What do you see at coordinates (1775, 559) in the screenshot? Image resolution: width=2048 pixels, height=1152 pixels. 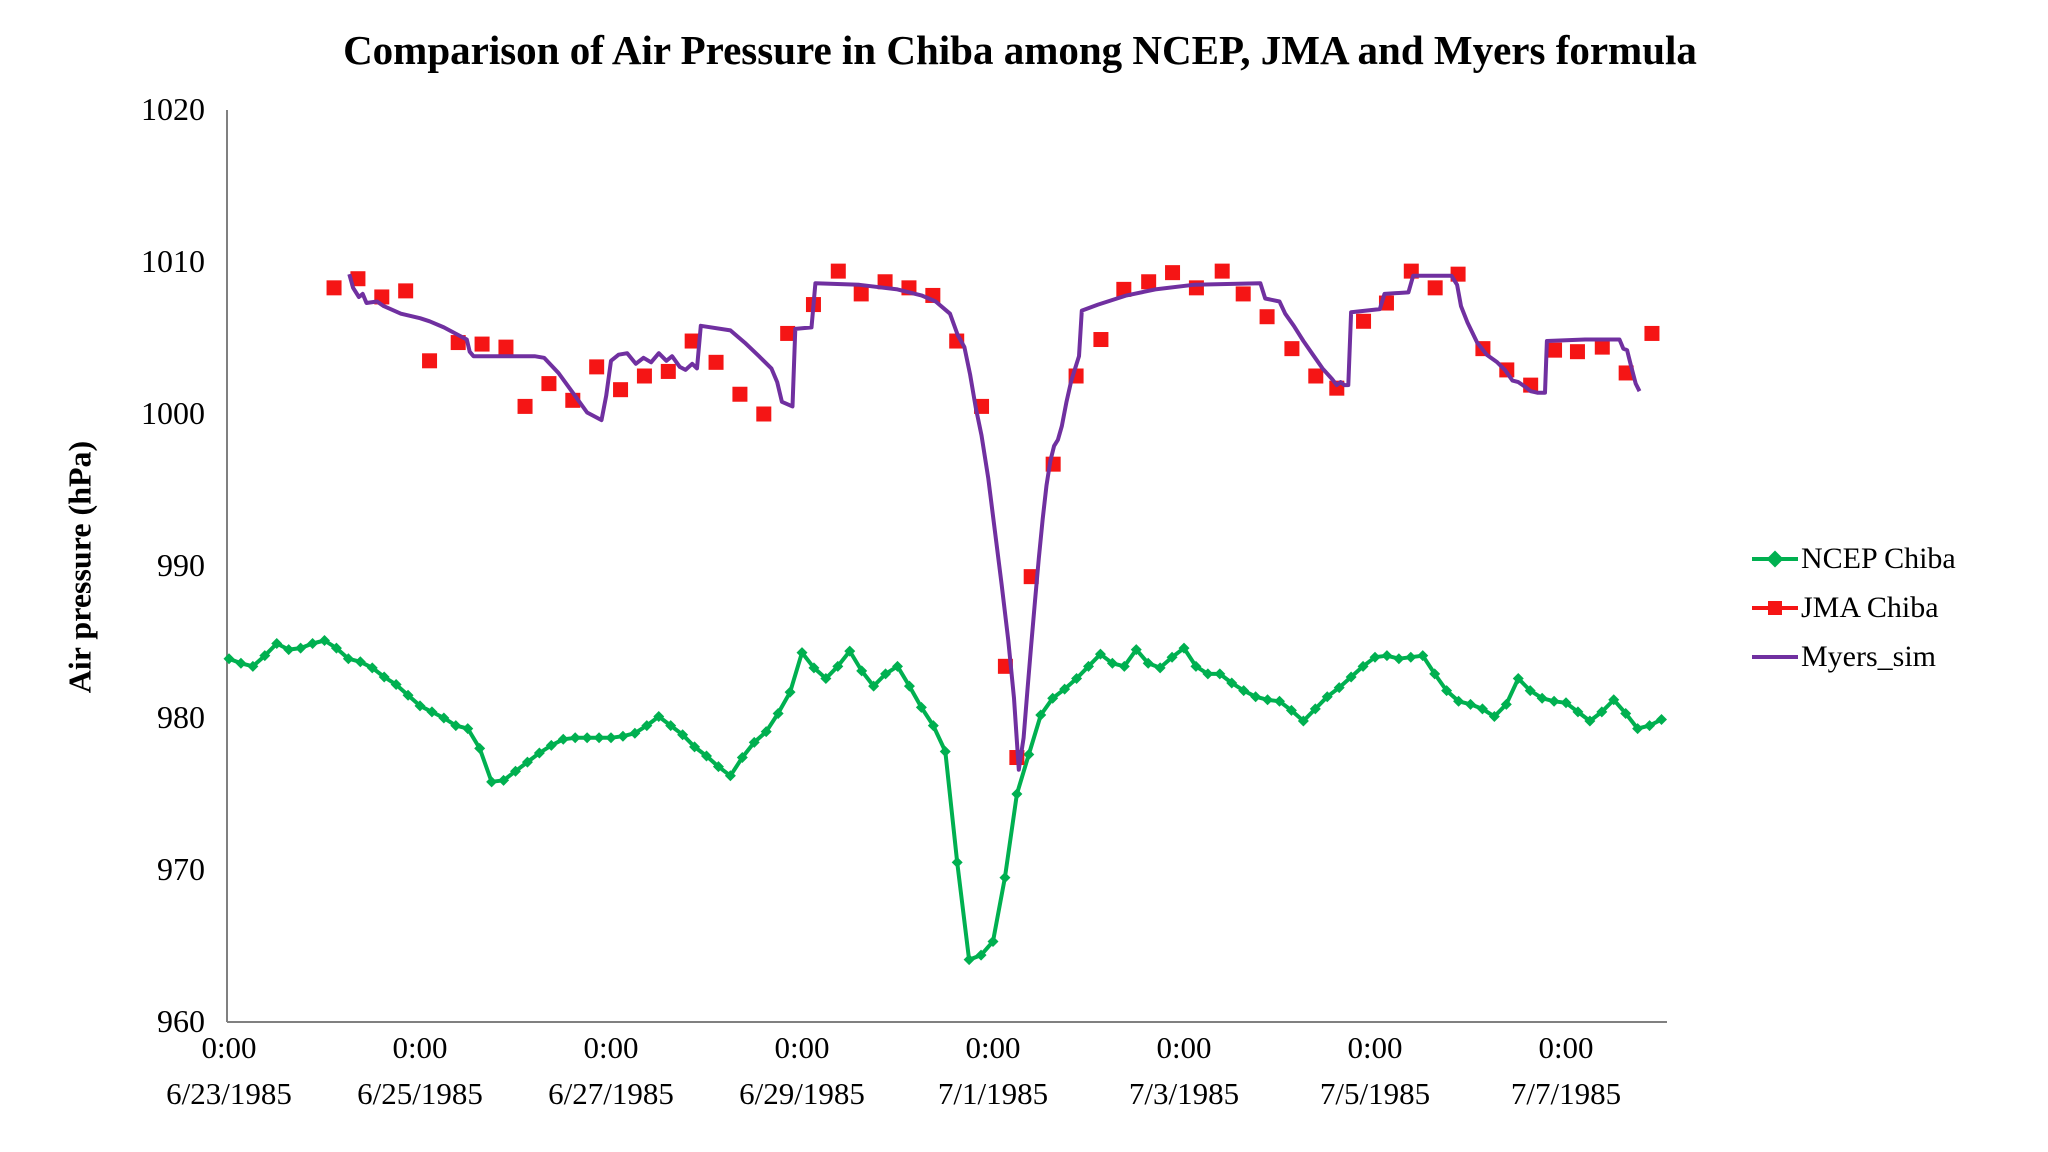 I see `legend-diamond-icon` at bounding box center [1775, 559].